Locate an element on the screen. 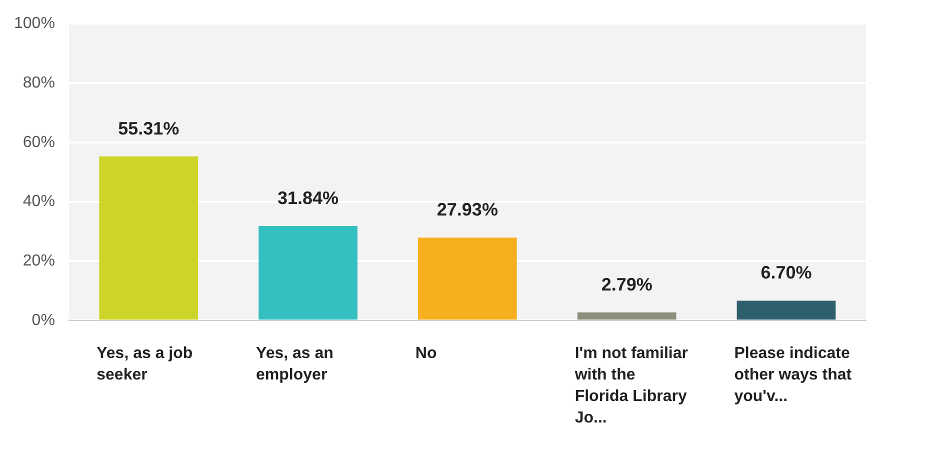 This screenshot has width=926, height=451. x-tick-label: No is located at coordinates (426, 353).